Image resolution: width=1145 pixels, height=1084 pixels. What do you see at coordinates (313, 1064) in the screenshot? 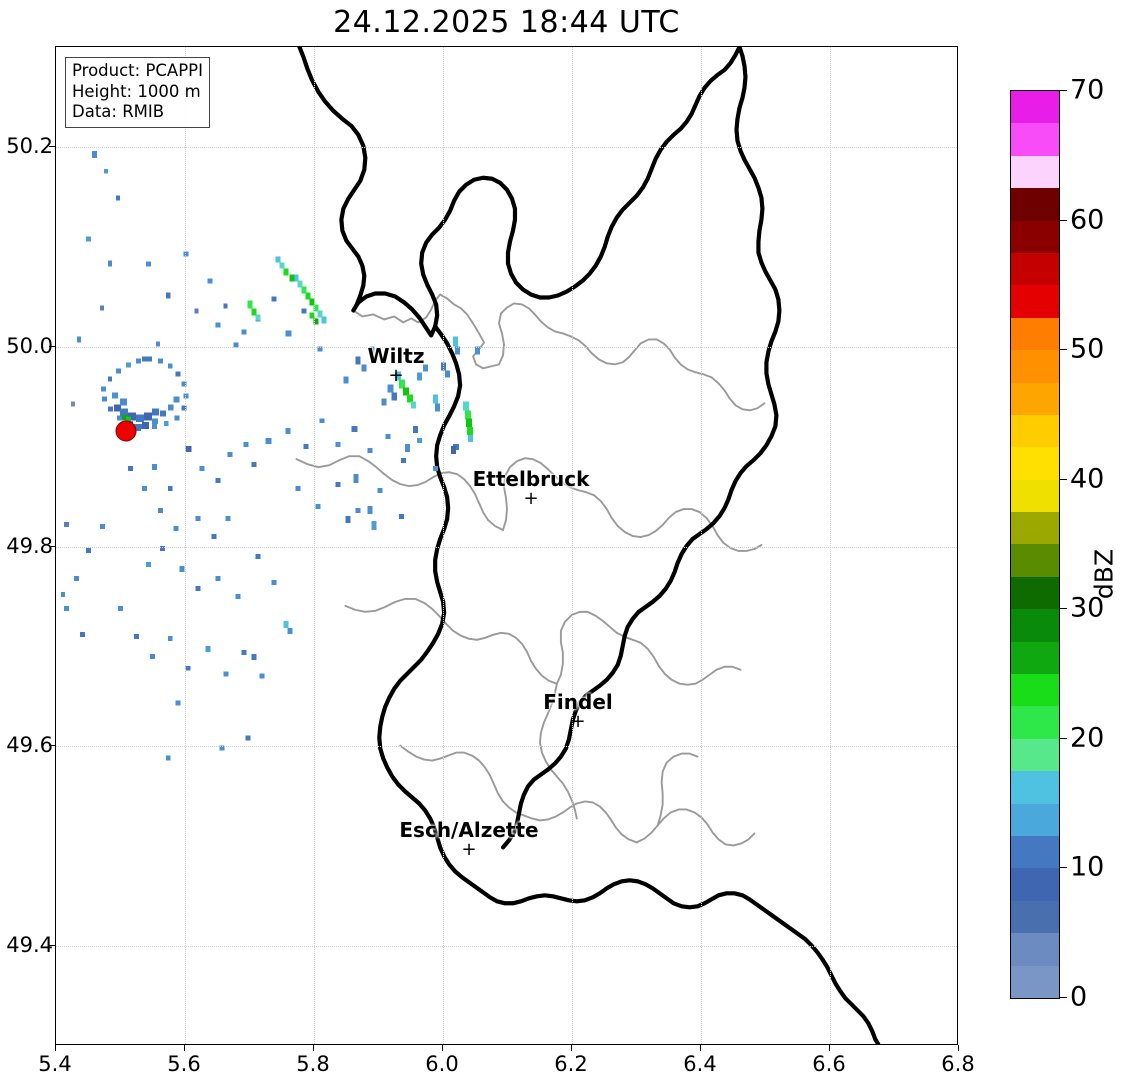
I see `x-axis-tick-label: 5.8` at bounding box center [313, 1064].